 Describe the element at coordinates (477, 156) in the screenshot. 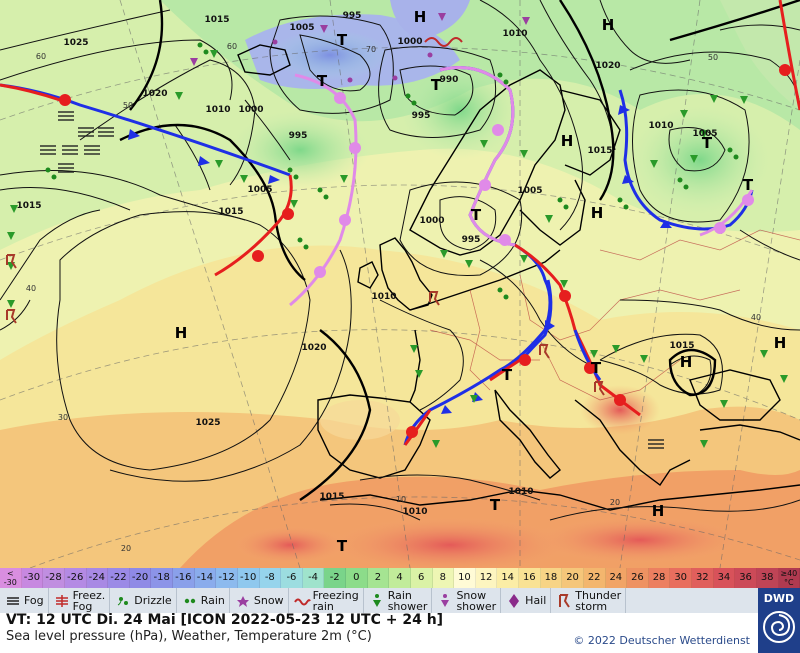

I see `occlusion-scandinavia` at that location.